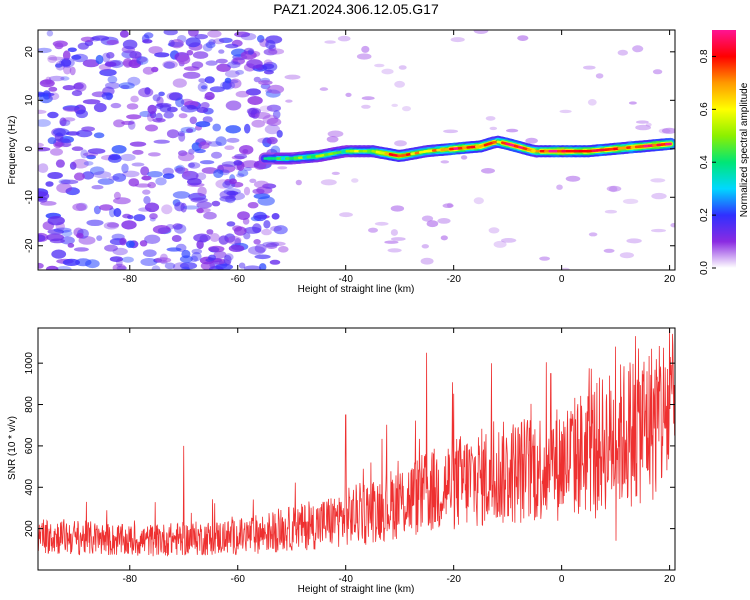  I want to click on colorbar-tick-label: 0.2, so click(704, 215).